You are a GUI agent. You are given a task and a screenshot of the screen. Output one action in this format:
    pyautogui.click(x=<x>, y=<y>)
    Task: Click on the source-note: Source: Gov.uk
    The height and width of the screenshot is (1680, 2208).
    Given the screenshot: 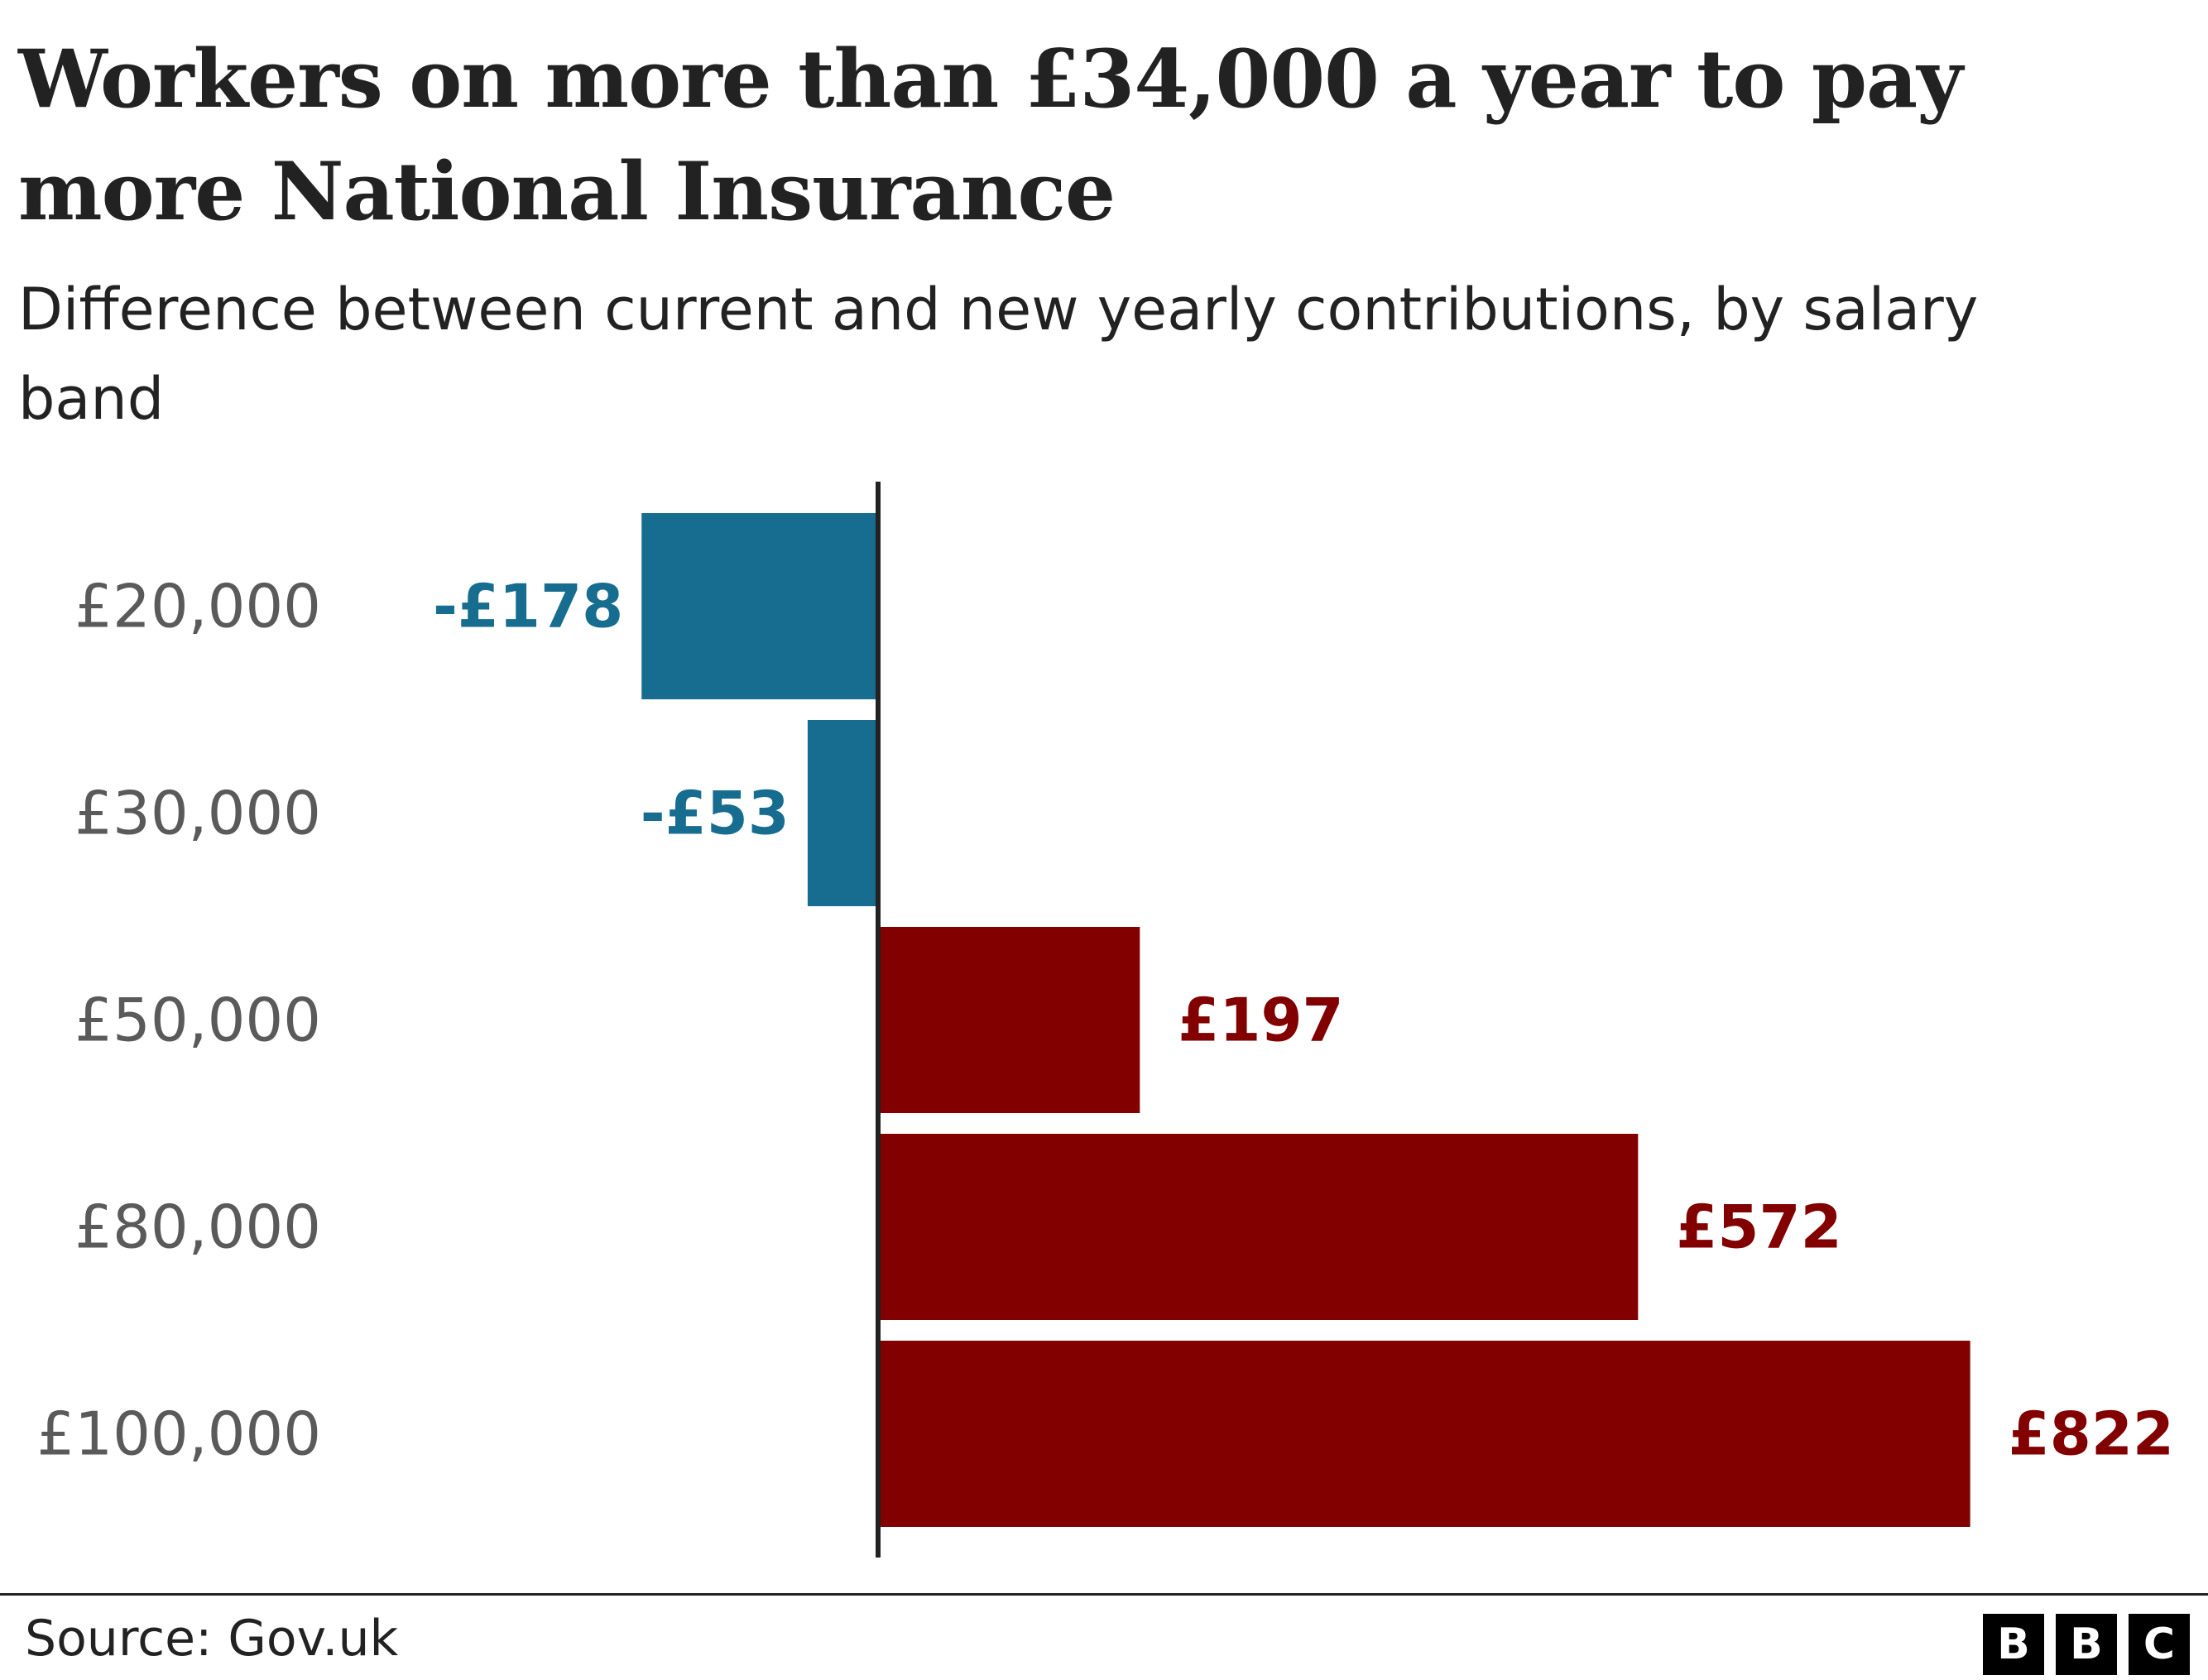 What is the action you would take?
    pyautogui.click(x=212, y=1639)
    